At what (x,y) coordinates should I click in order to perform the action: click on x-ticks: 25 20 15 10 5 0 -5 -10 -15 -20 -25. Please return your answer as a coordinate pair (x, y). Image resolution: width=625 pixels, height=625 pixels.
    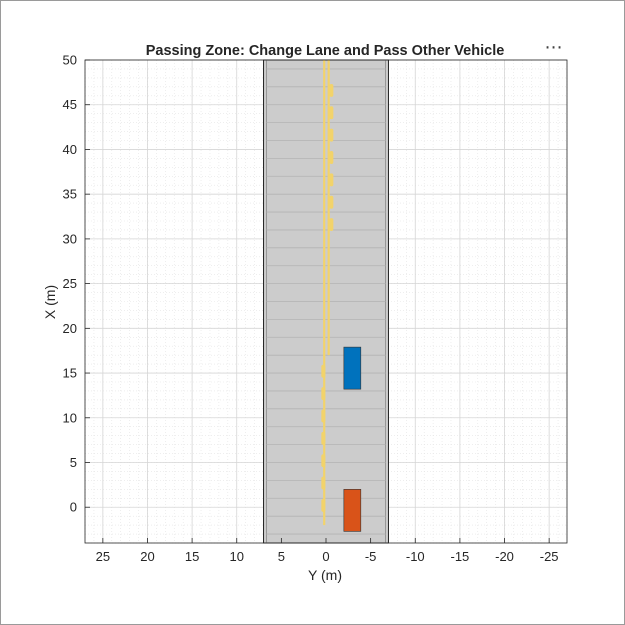
    Looking at the image, I should click on (327, 551).